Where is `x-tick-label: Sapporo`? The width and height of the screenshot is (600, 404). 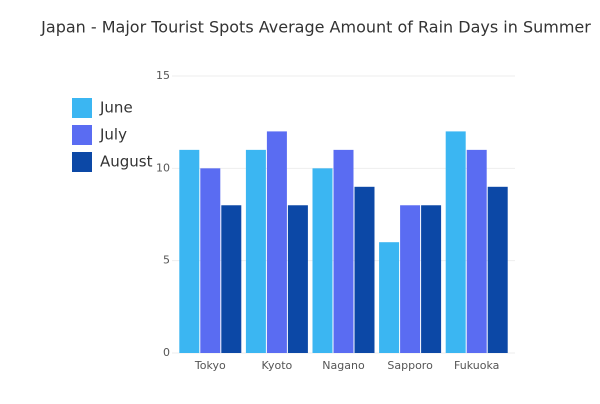
x-tick-label: Sapporo is located at coordinates (410, 365).